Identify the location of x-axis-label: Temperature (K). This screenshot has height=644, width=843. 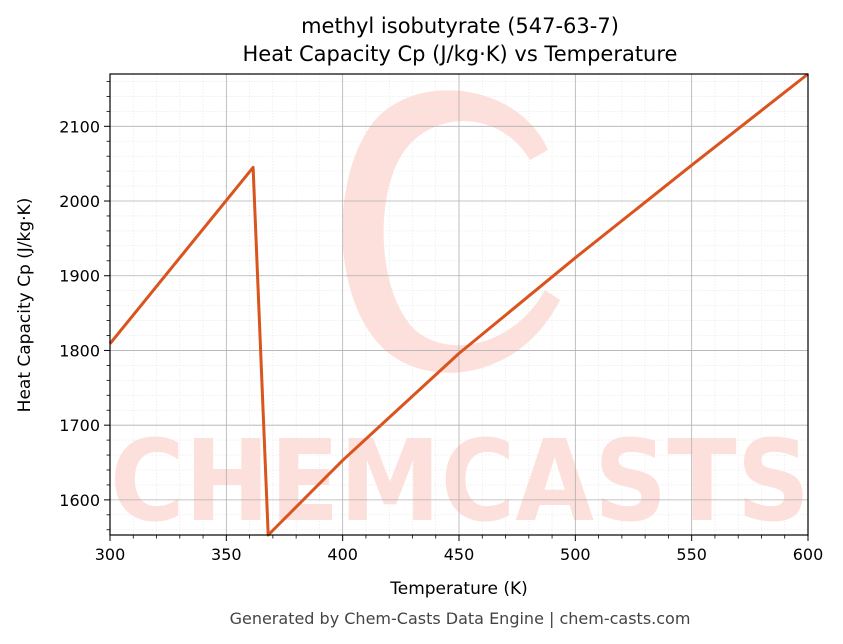
(458, 589).